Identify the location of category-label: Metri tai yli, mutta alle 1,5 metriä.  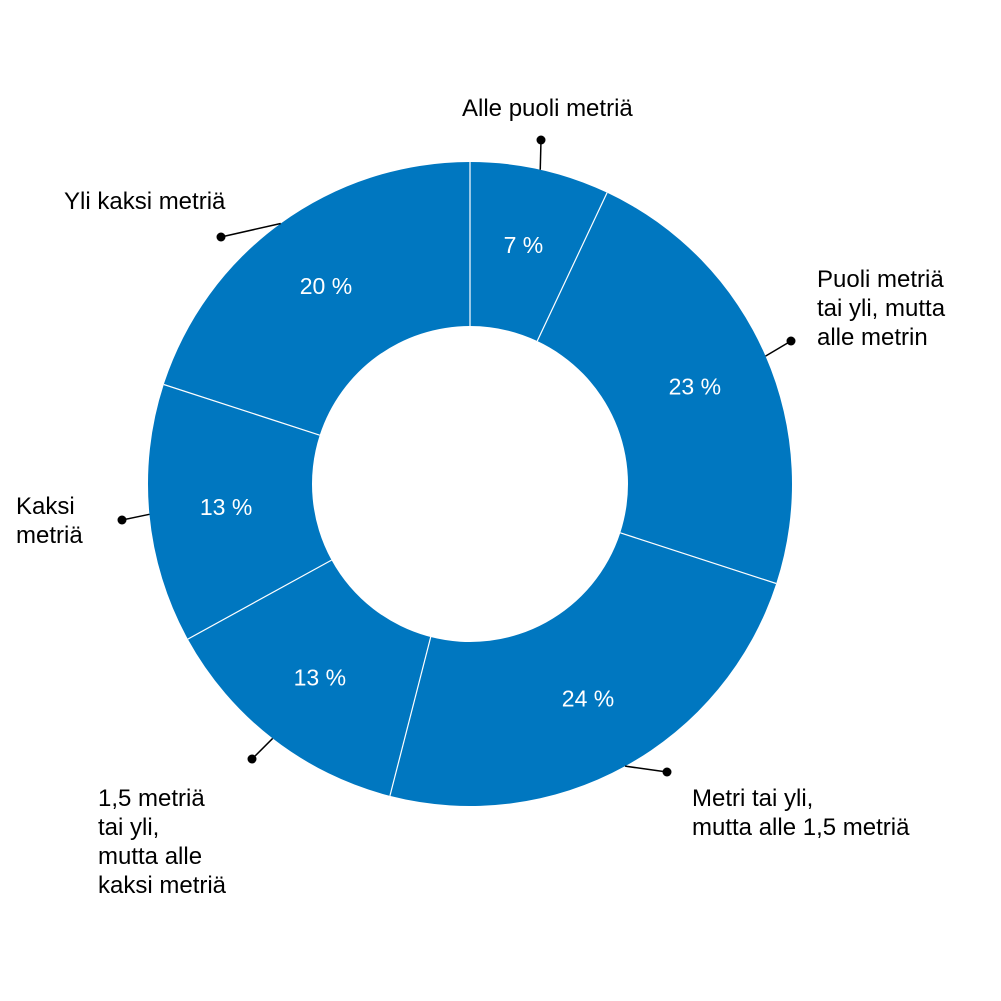
(801, 813).